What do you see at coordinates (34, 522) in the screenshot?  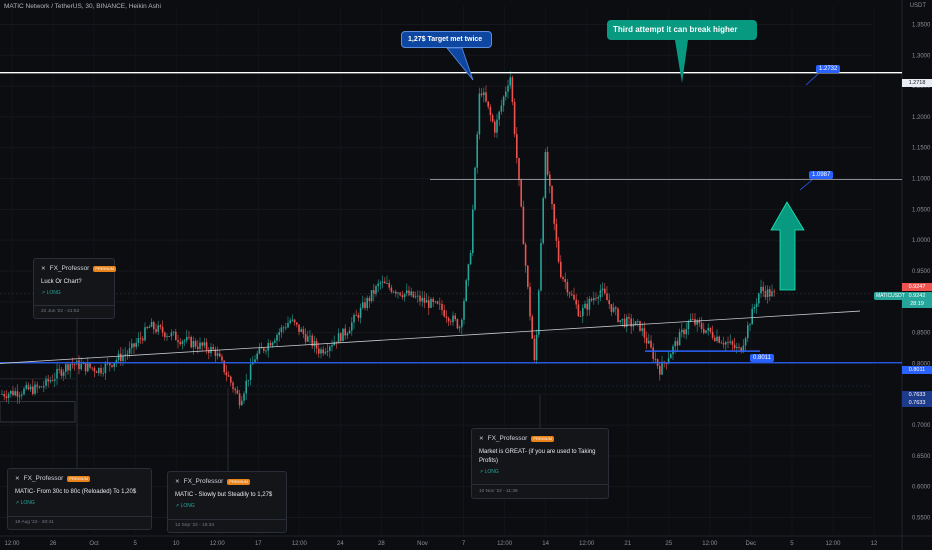 I see `idea-date: 19 Aug '22 - 20:41` at bounding box center [34, 522].